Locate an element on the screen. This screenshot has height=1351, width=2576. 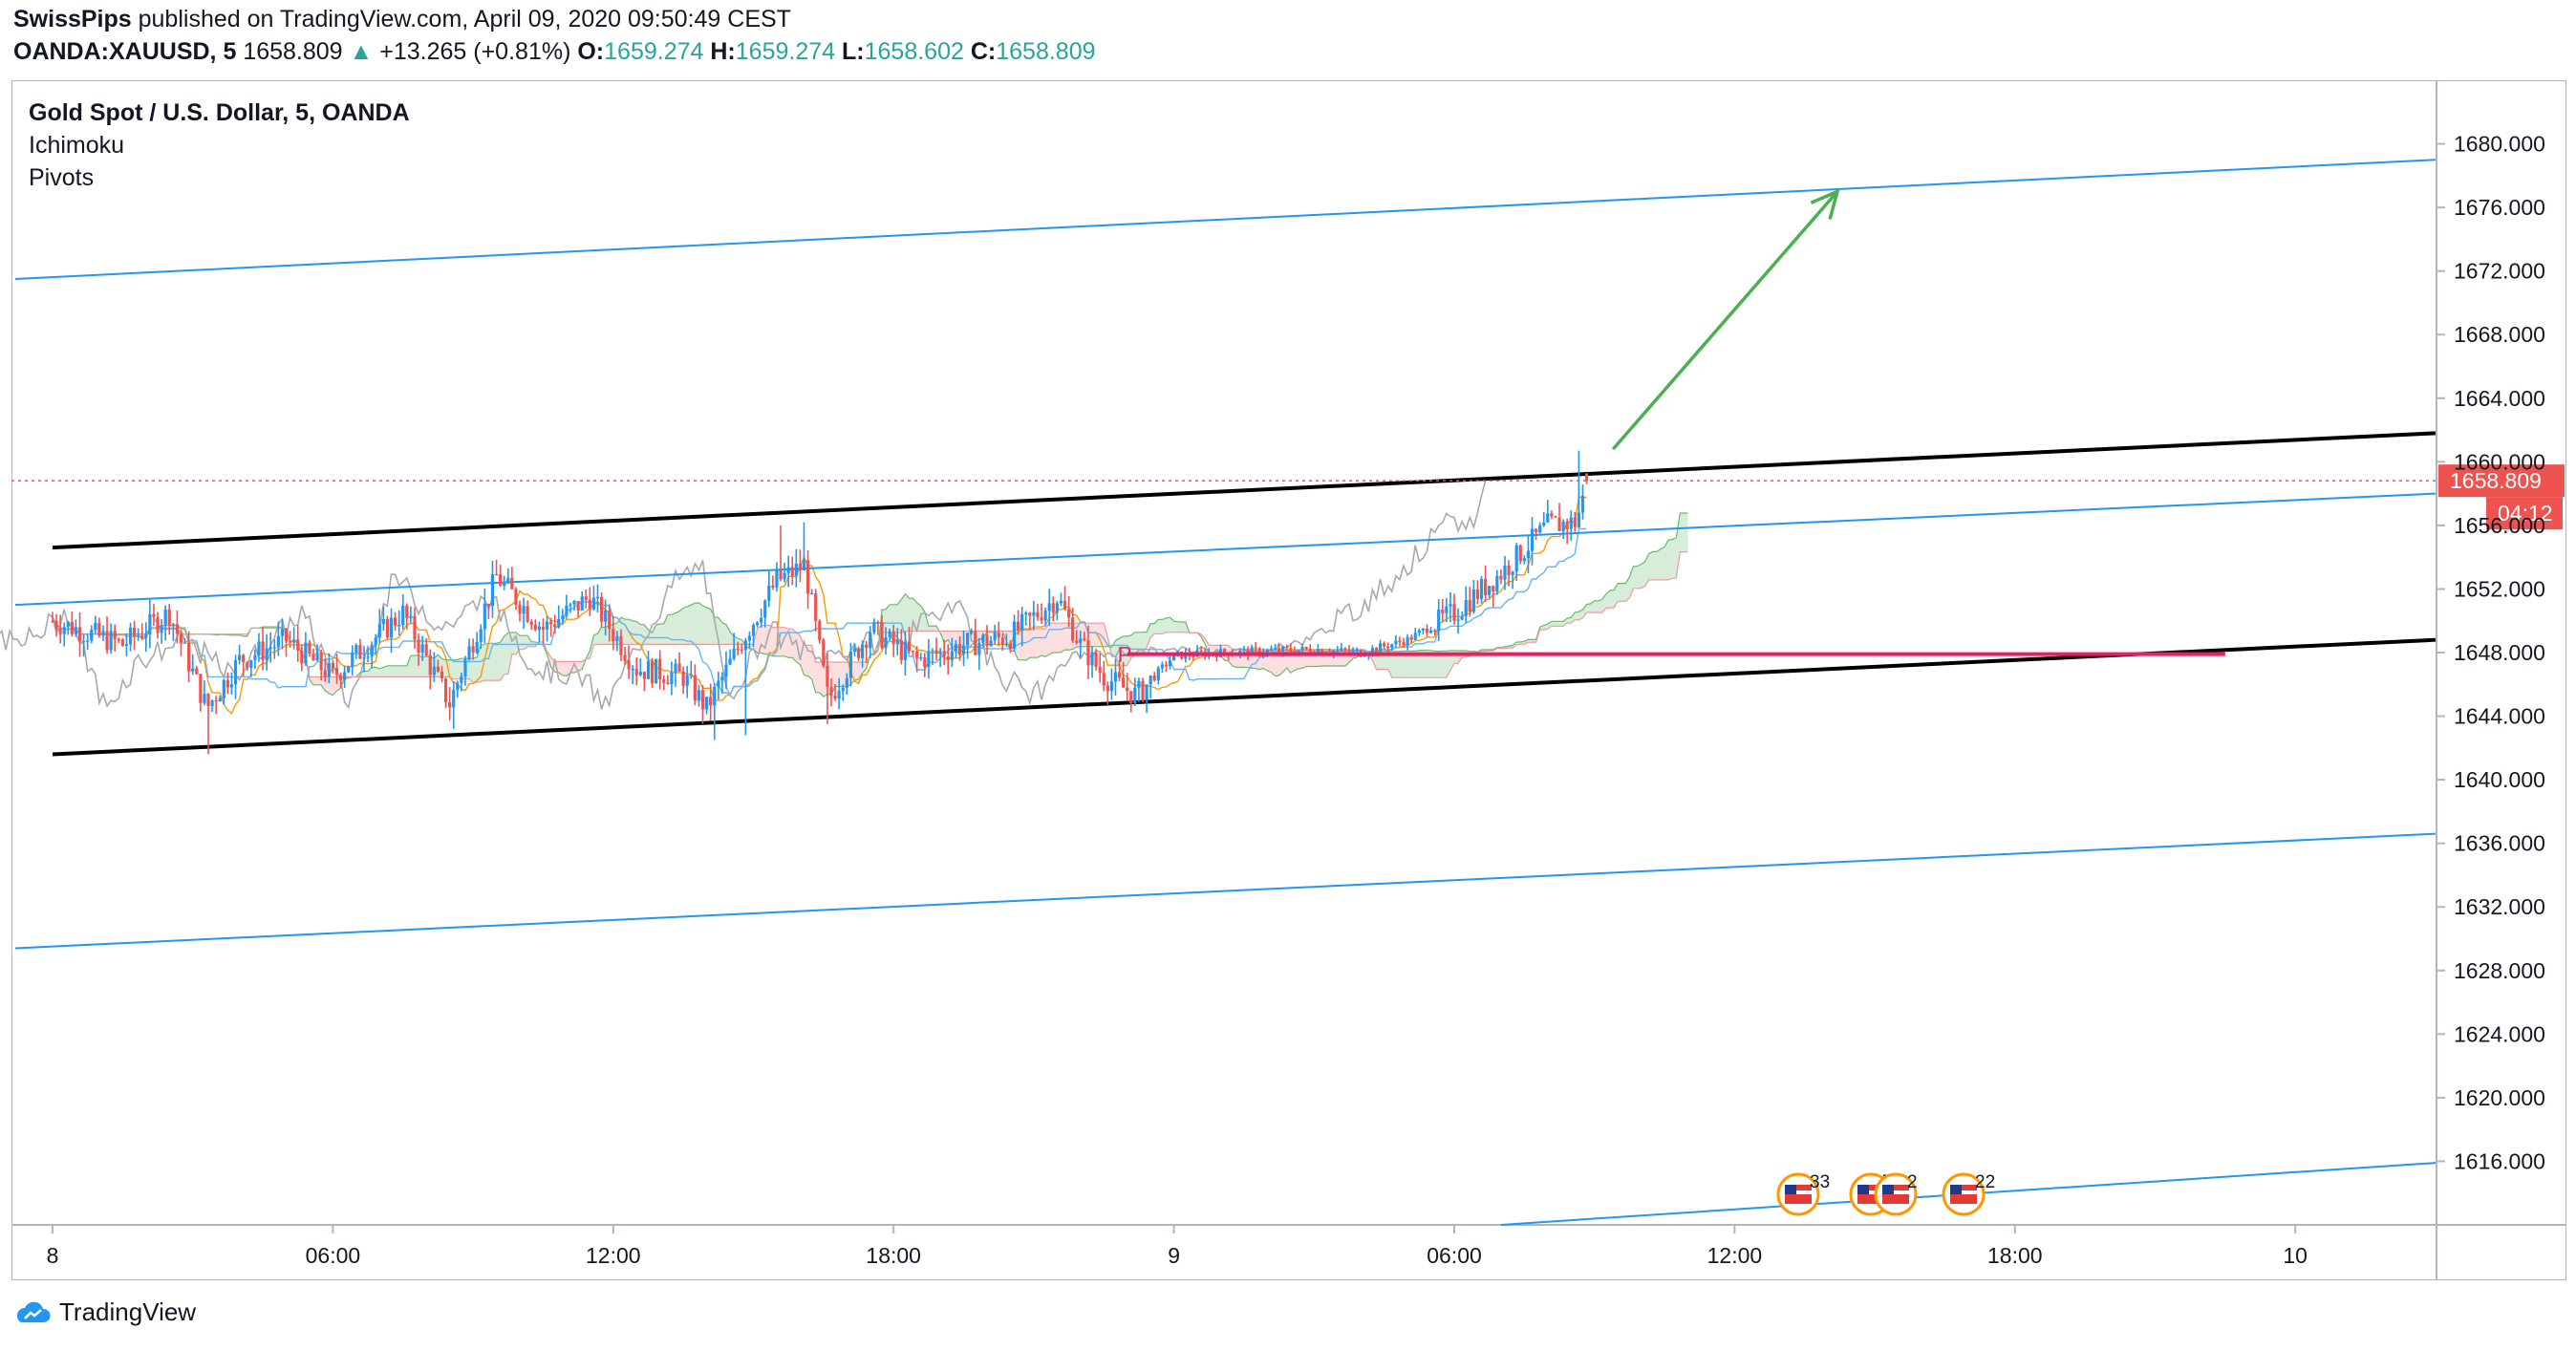
x-tick-label: 9 is located at coordinates (1174, 1255).